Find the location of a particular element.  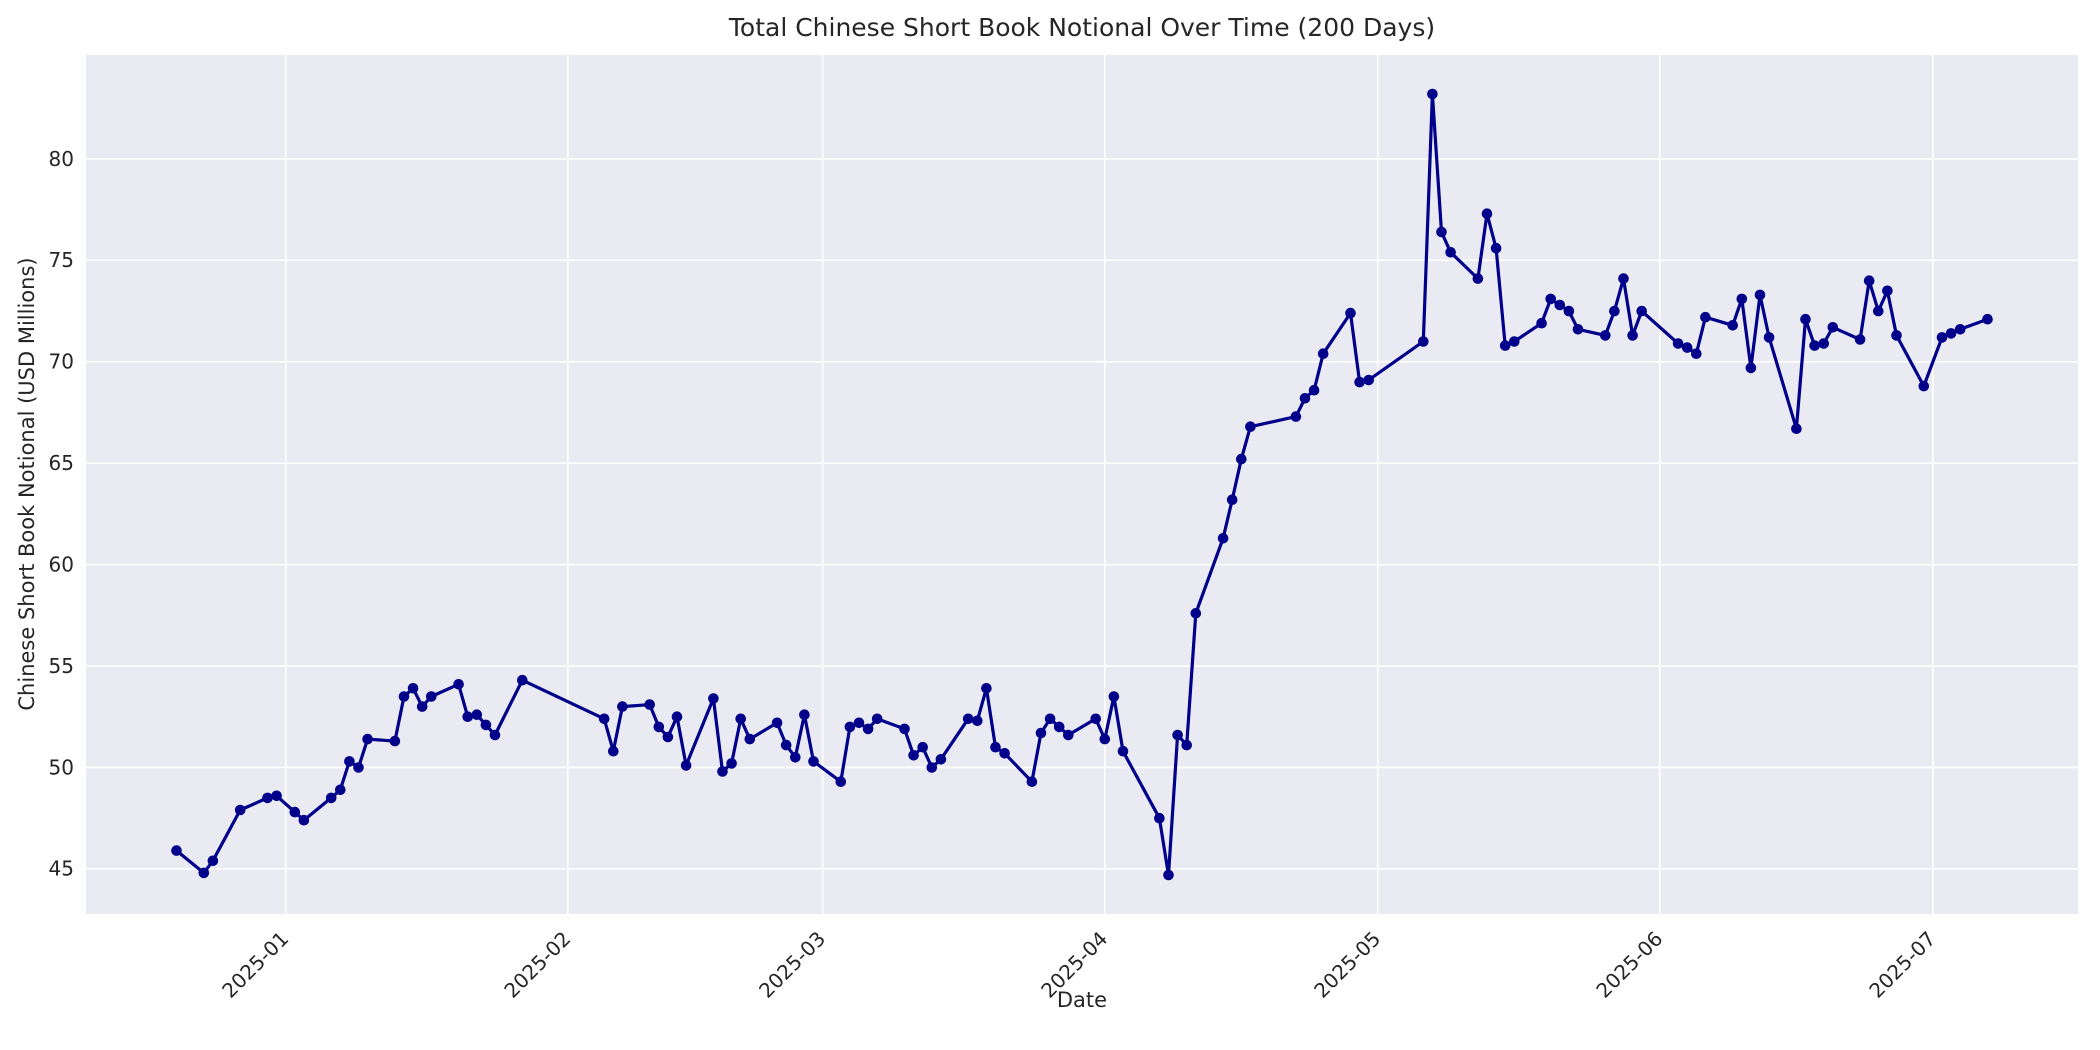

y-tick-label: 80 is located at coordinates (61, 159).